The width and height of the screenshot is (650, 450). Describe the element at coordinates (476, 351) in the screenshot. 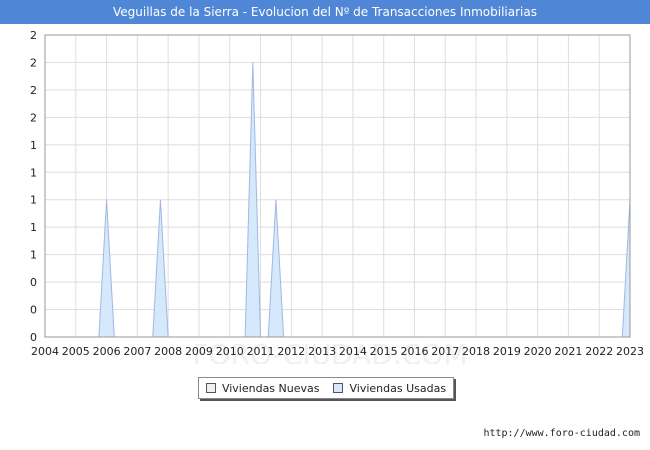

I see `x-tick-label: 2018` at that location.